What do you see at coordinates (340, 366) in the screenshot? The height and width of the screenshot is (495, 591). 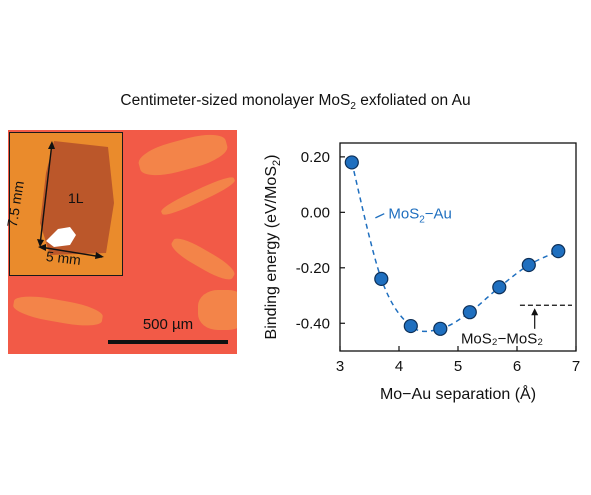 I see `x-tick-label-3: 3` at bounding box center [340, 366].